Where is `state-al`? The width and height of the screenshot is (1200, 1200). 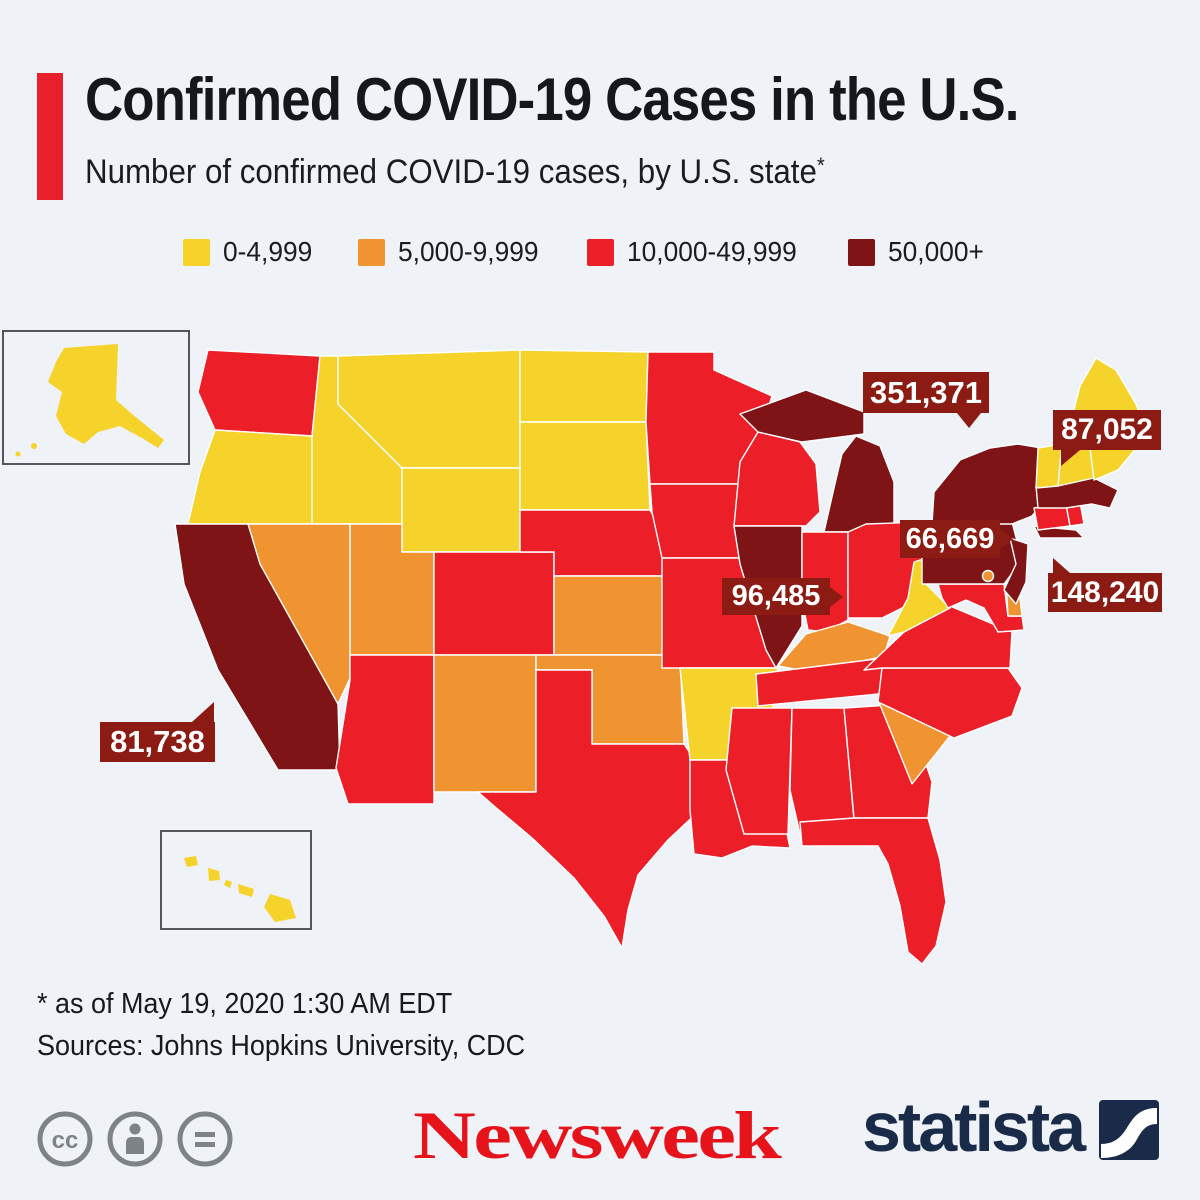 state-al is located at coordinates (822, 771).